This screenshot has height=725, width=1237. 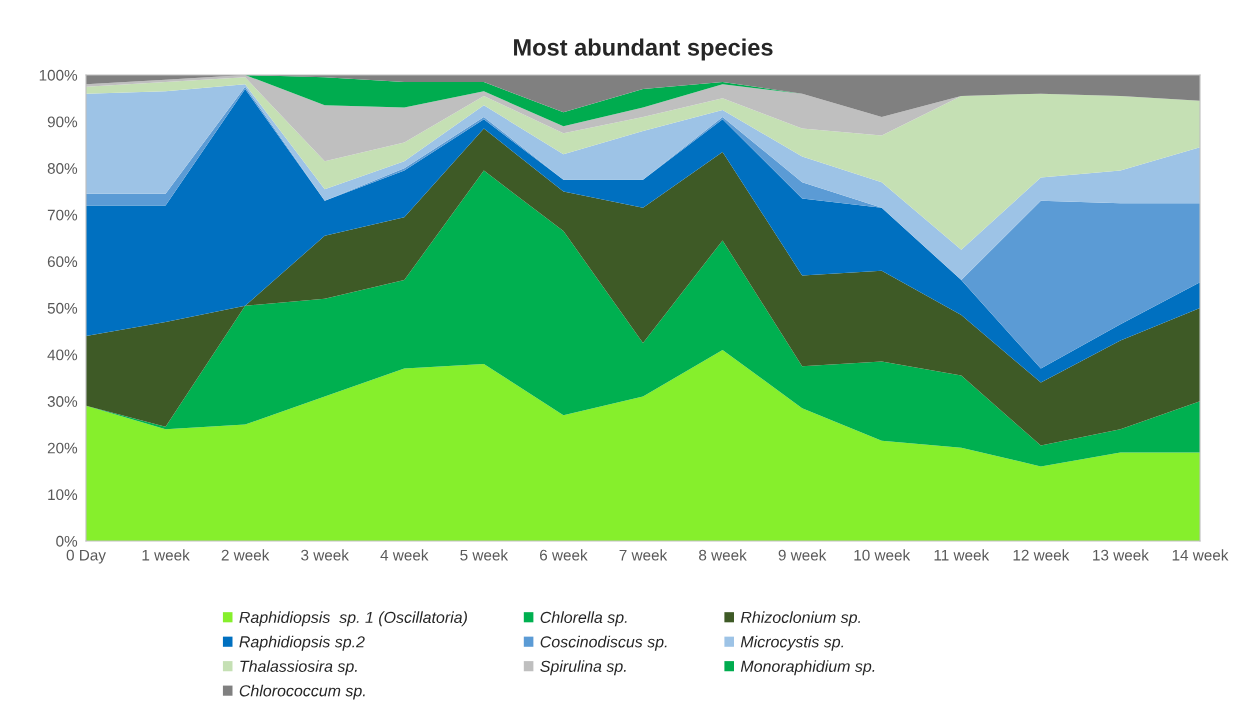 I want to click on x-tick-label: 1 week, so click(x=166, y=555).